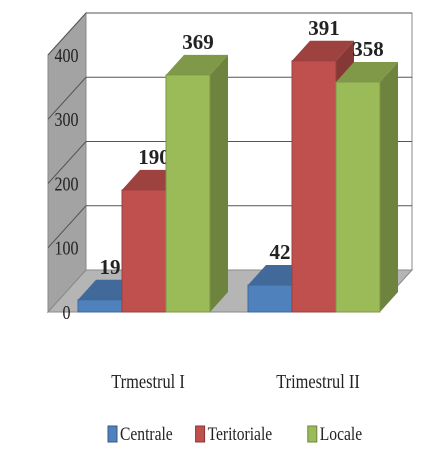 Image resolution: width=425 pixels, height=455 pixels. I want to click on x-category-label: Trmestrul I, so click(148, 382).